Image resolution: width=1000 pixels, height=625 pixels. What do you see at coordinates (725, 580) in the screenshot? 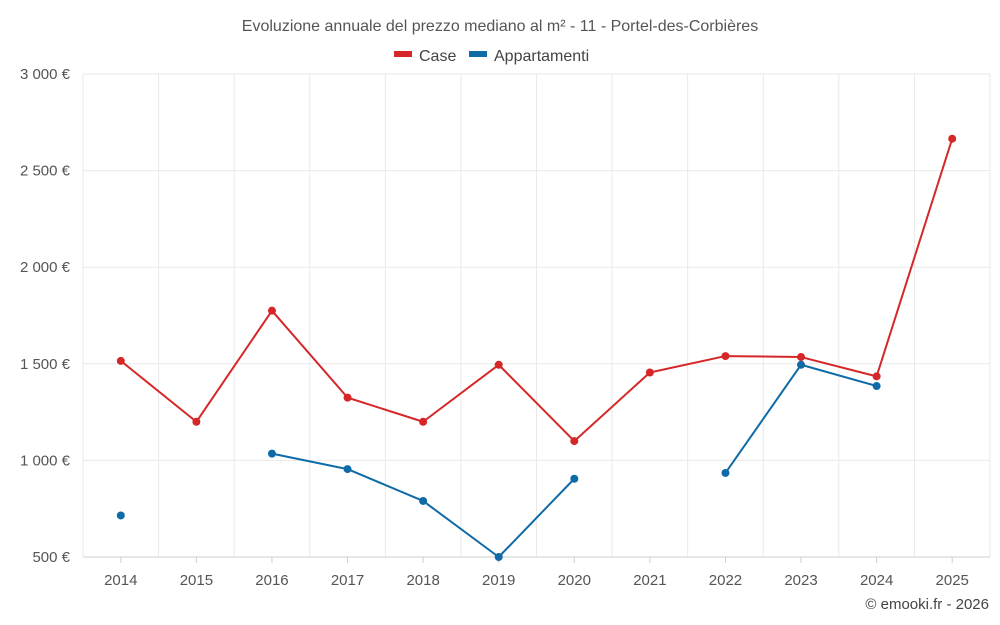
I see `x-tick-label: 2022` at bounding box center [725, 580].